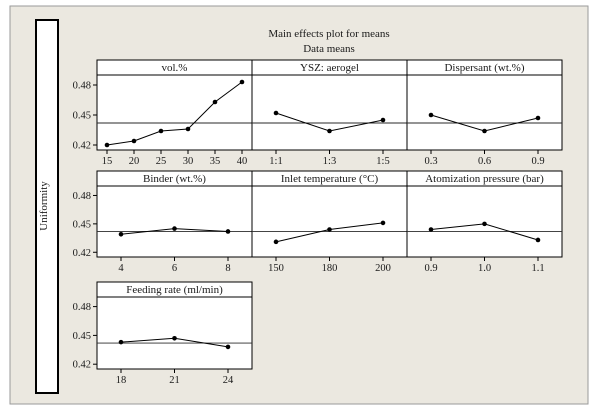  What do you see at coordinates (107, 161) in the screenshot?
I see `x-tick-label: 15` at bounding box center [107, 161].